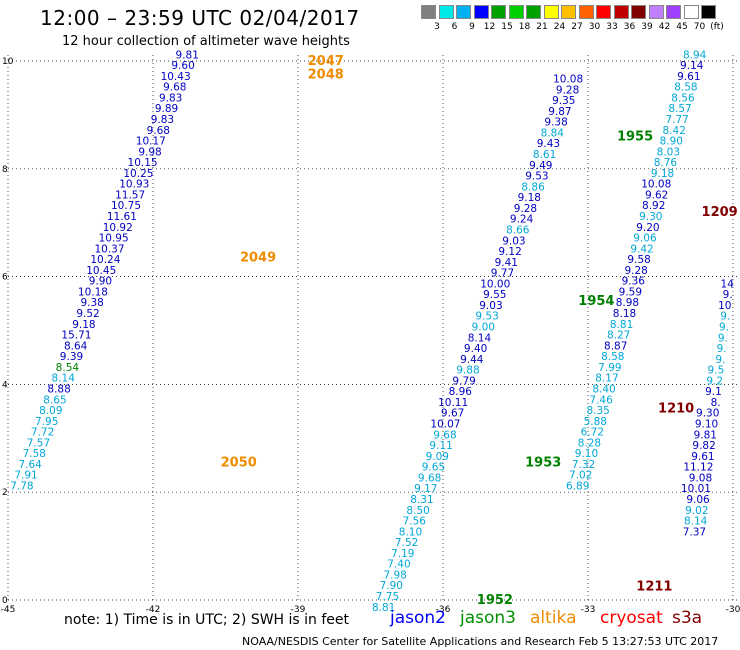  I want to click on wave-height-value: 7.99, so click(609, 368).